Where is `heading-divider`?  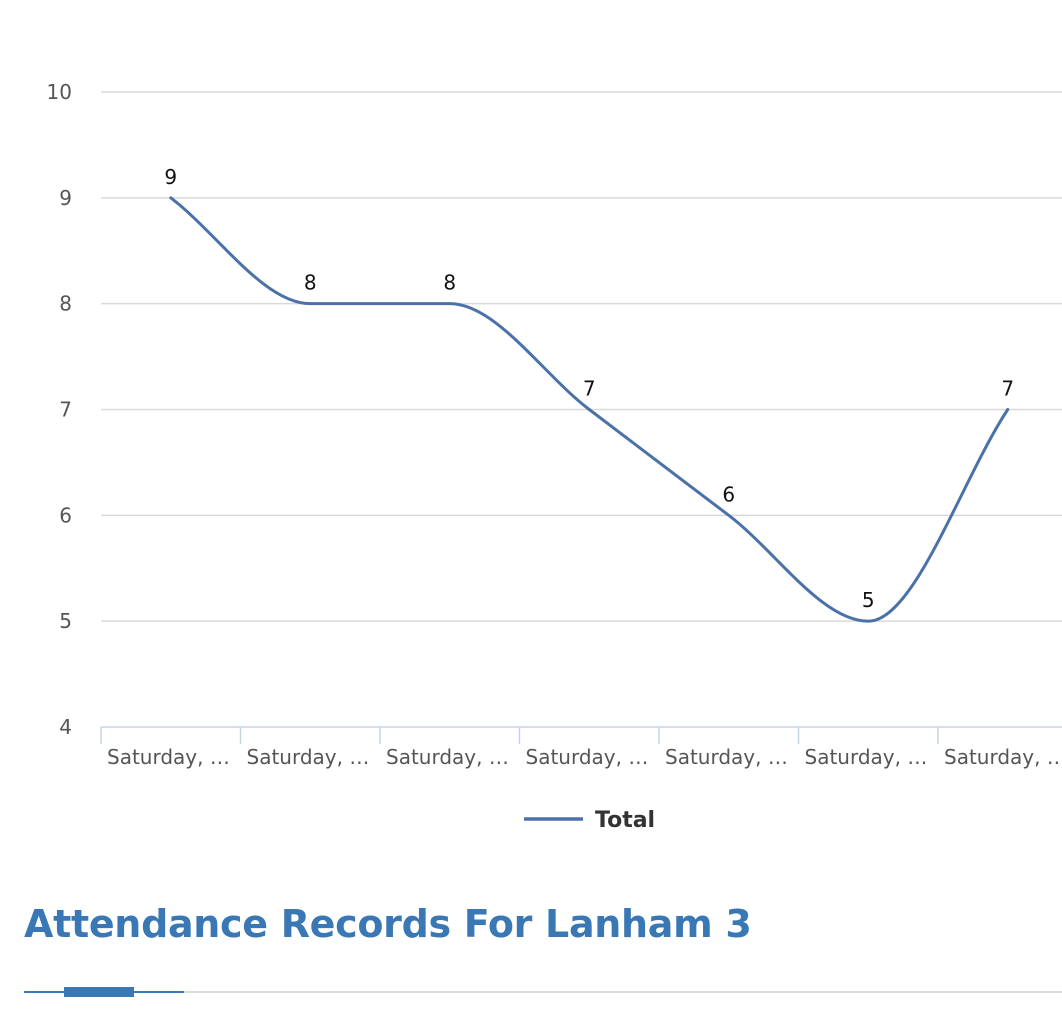 heading-divider is located at coordinates (543, 992).